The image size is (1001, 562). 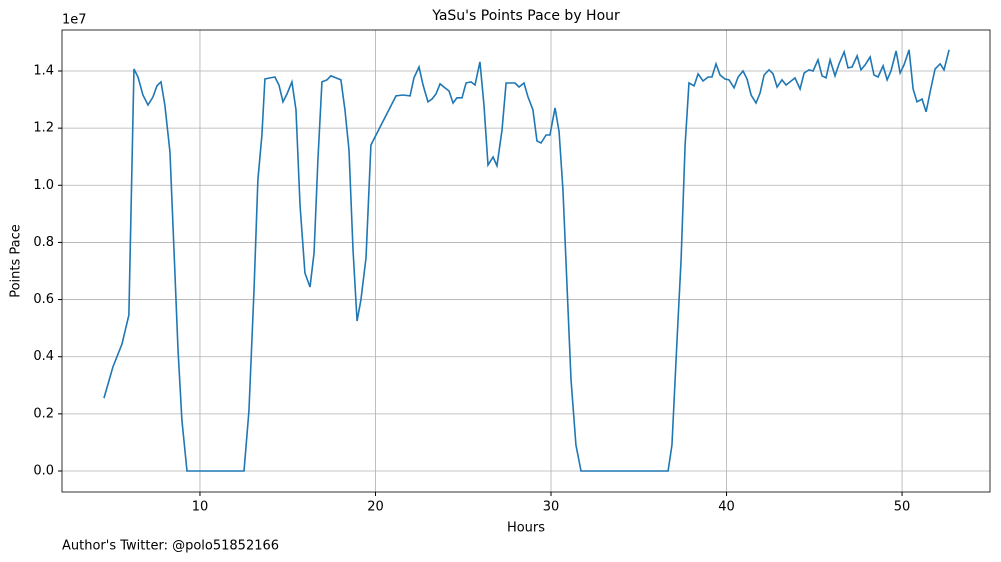 What do you see at coordinates (551, 507) in the screenshot?
I see `x-tick-label: 30` at bounding box center [551, 507].